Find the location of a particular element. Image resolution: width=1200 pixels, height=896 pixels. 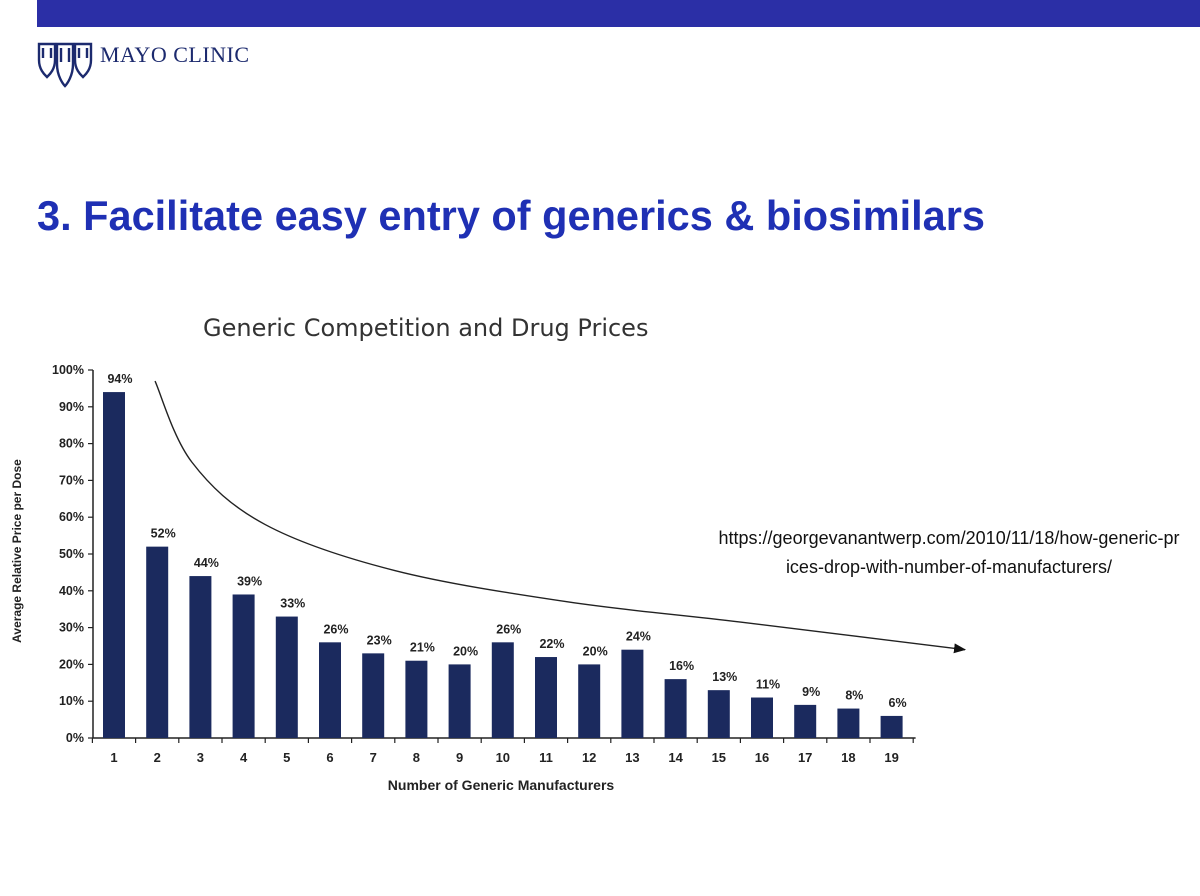

x-tick-label: 8 is located at coordinates (416, 757).